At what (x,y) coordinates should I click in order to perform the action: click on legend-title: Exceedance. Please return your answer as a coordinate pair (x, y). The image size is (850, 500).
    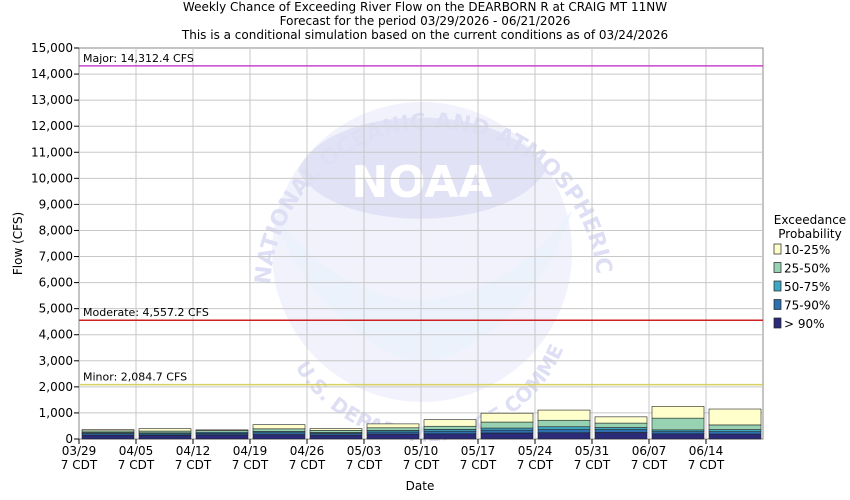
    Looking at the image, I should click on (810, 220).